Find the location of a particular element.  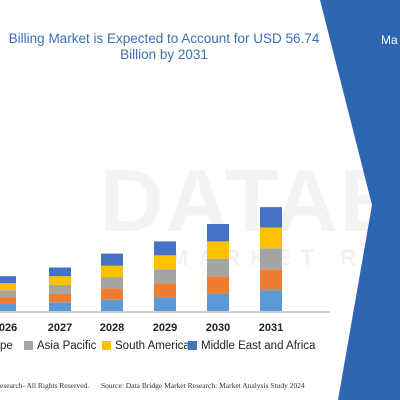

bar-2029-asia-pacific is located at coordinates (165, 276).